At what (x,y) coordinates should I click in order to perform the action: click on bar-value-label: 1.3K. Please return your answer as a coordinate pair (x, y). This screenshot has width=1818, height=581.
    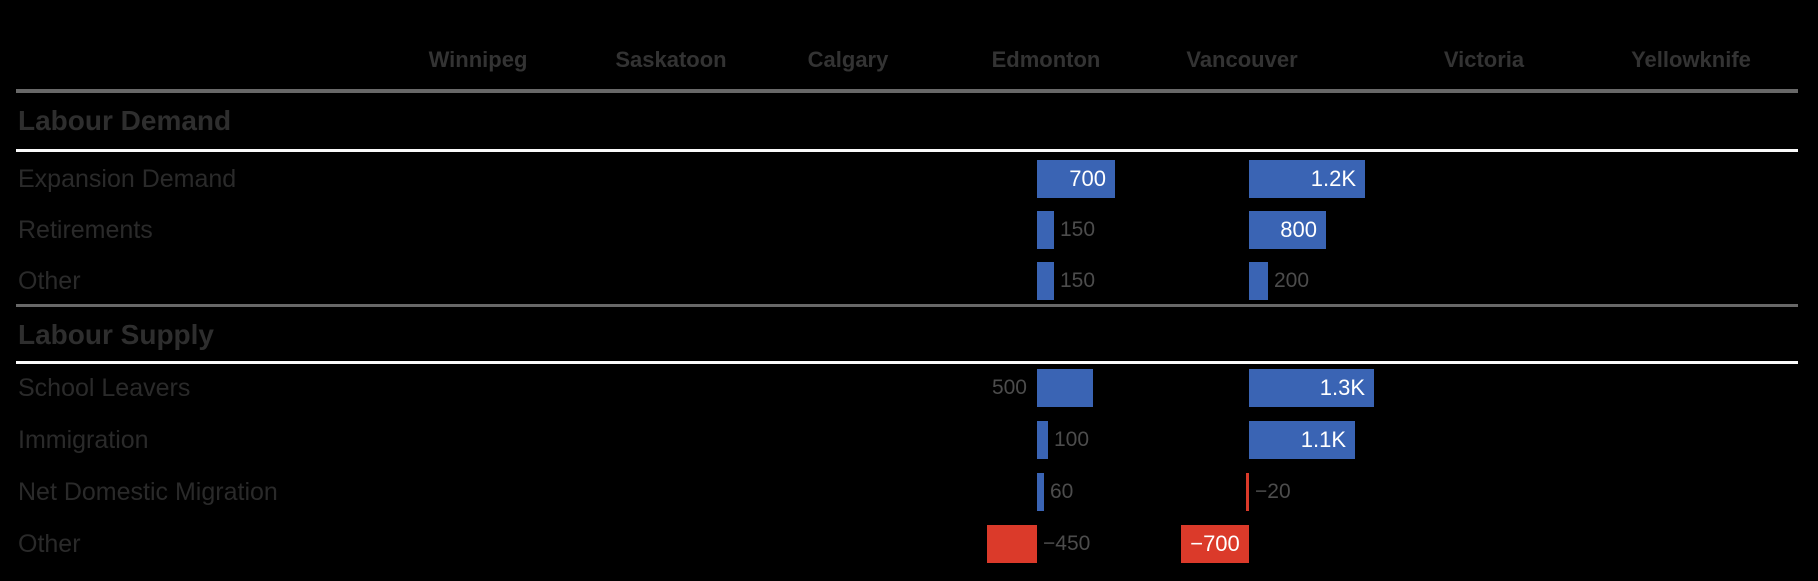
    Looking at the image, I should click on (1342, 387).